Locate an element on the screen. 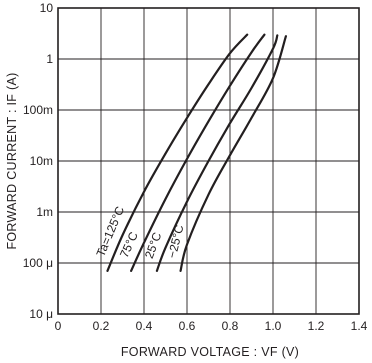  y-tick-label: 100 μ is located at coordinates (38, 263).